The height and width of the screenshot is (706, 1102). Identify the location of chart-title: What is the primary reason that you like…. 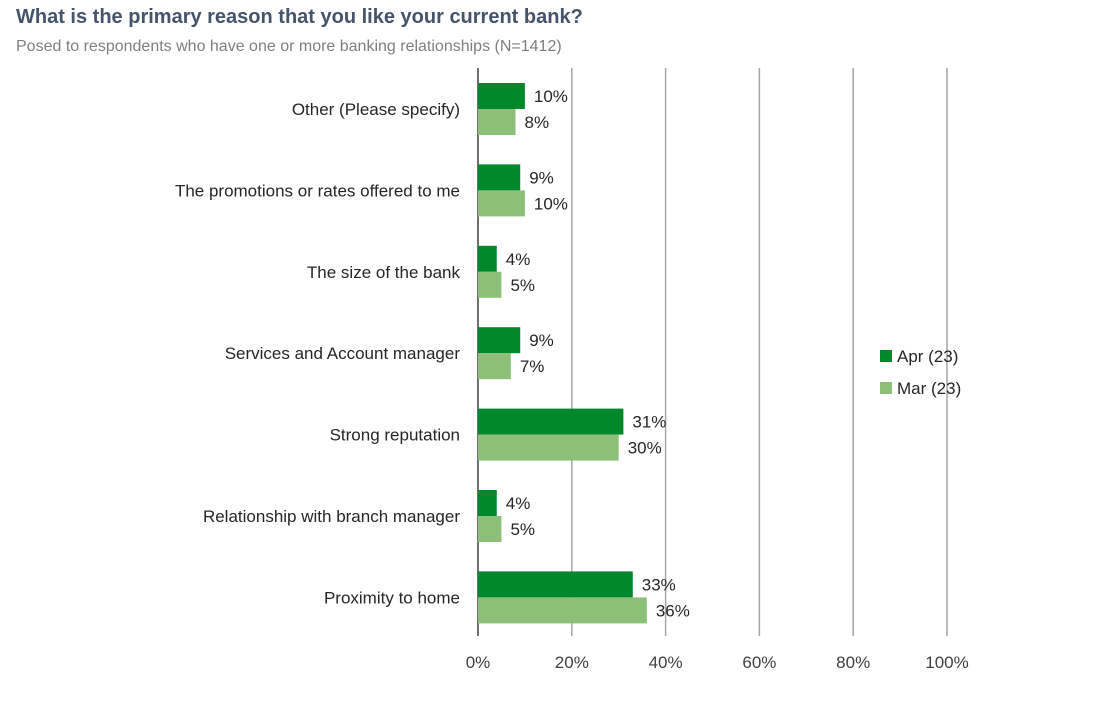
(299, 17).